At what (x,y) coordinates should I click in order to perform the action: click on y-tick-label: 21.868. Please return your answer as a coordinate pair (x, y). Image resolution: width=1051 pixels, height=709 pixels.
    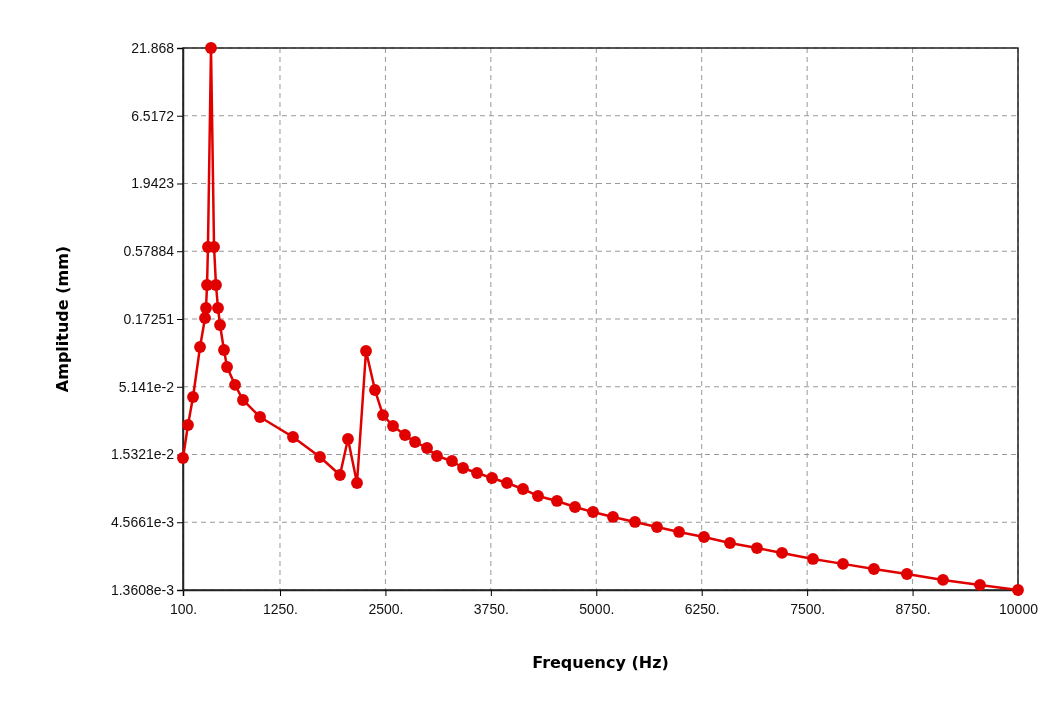
    Looking at the image, I should click on (153, 47).